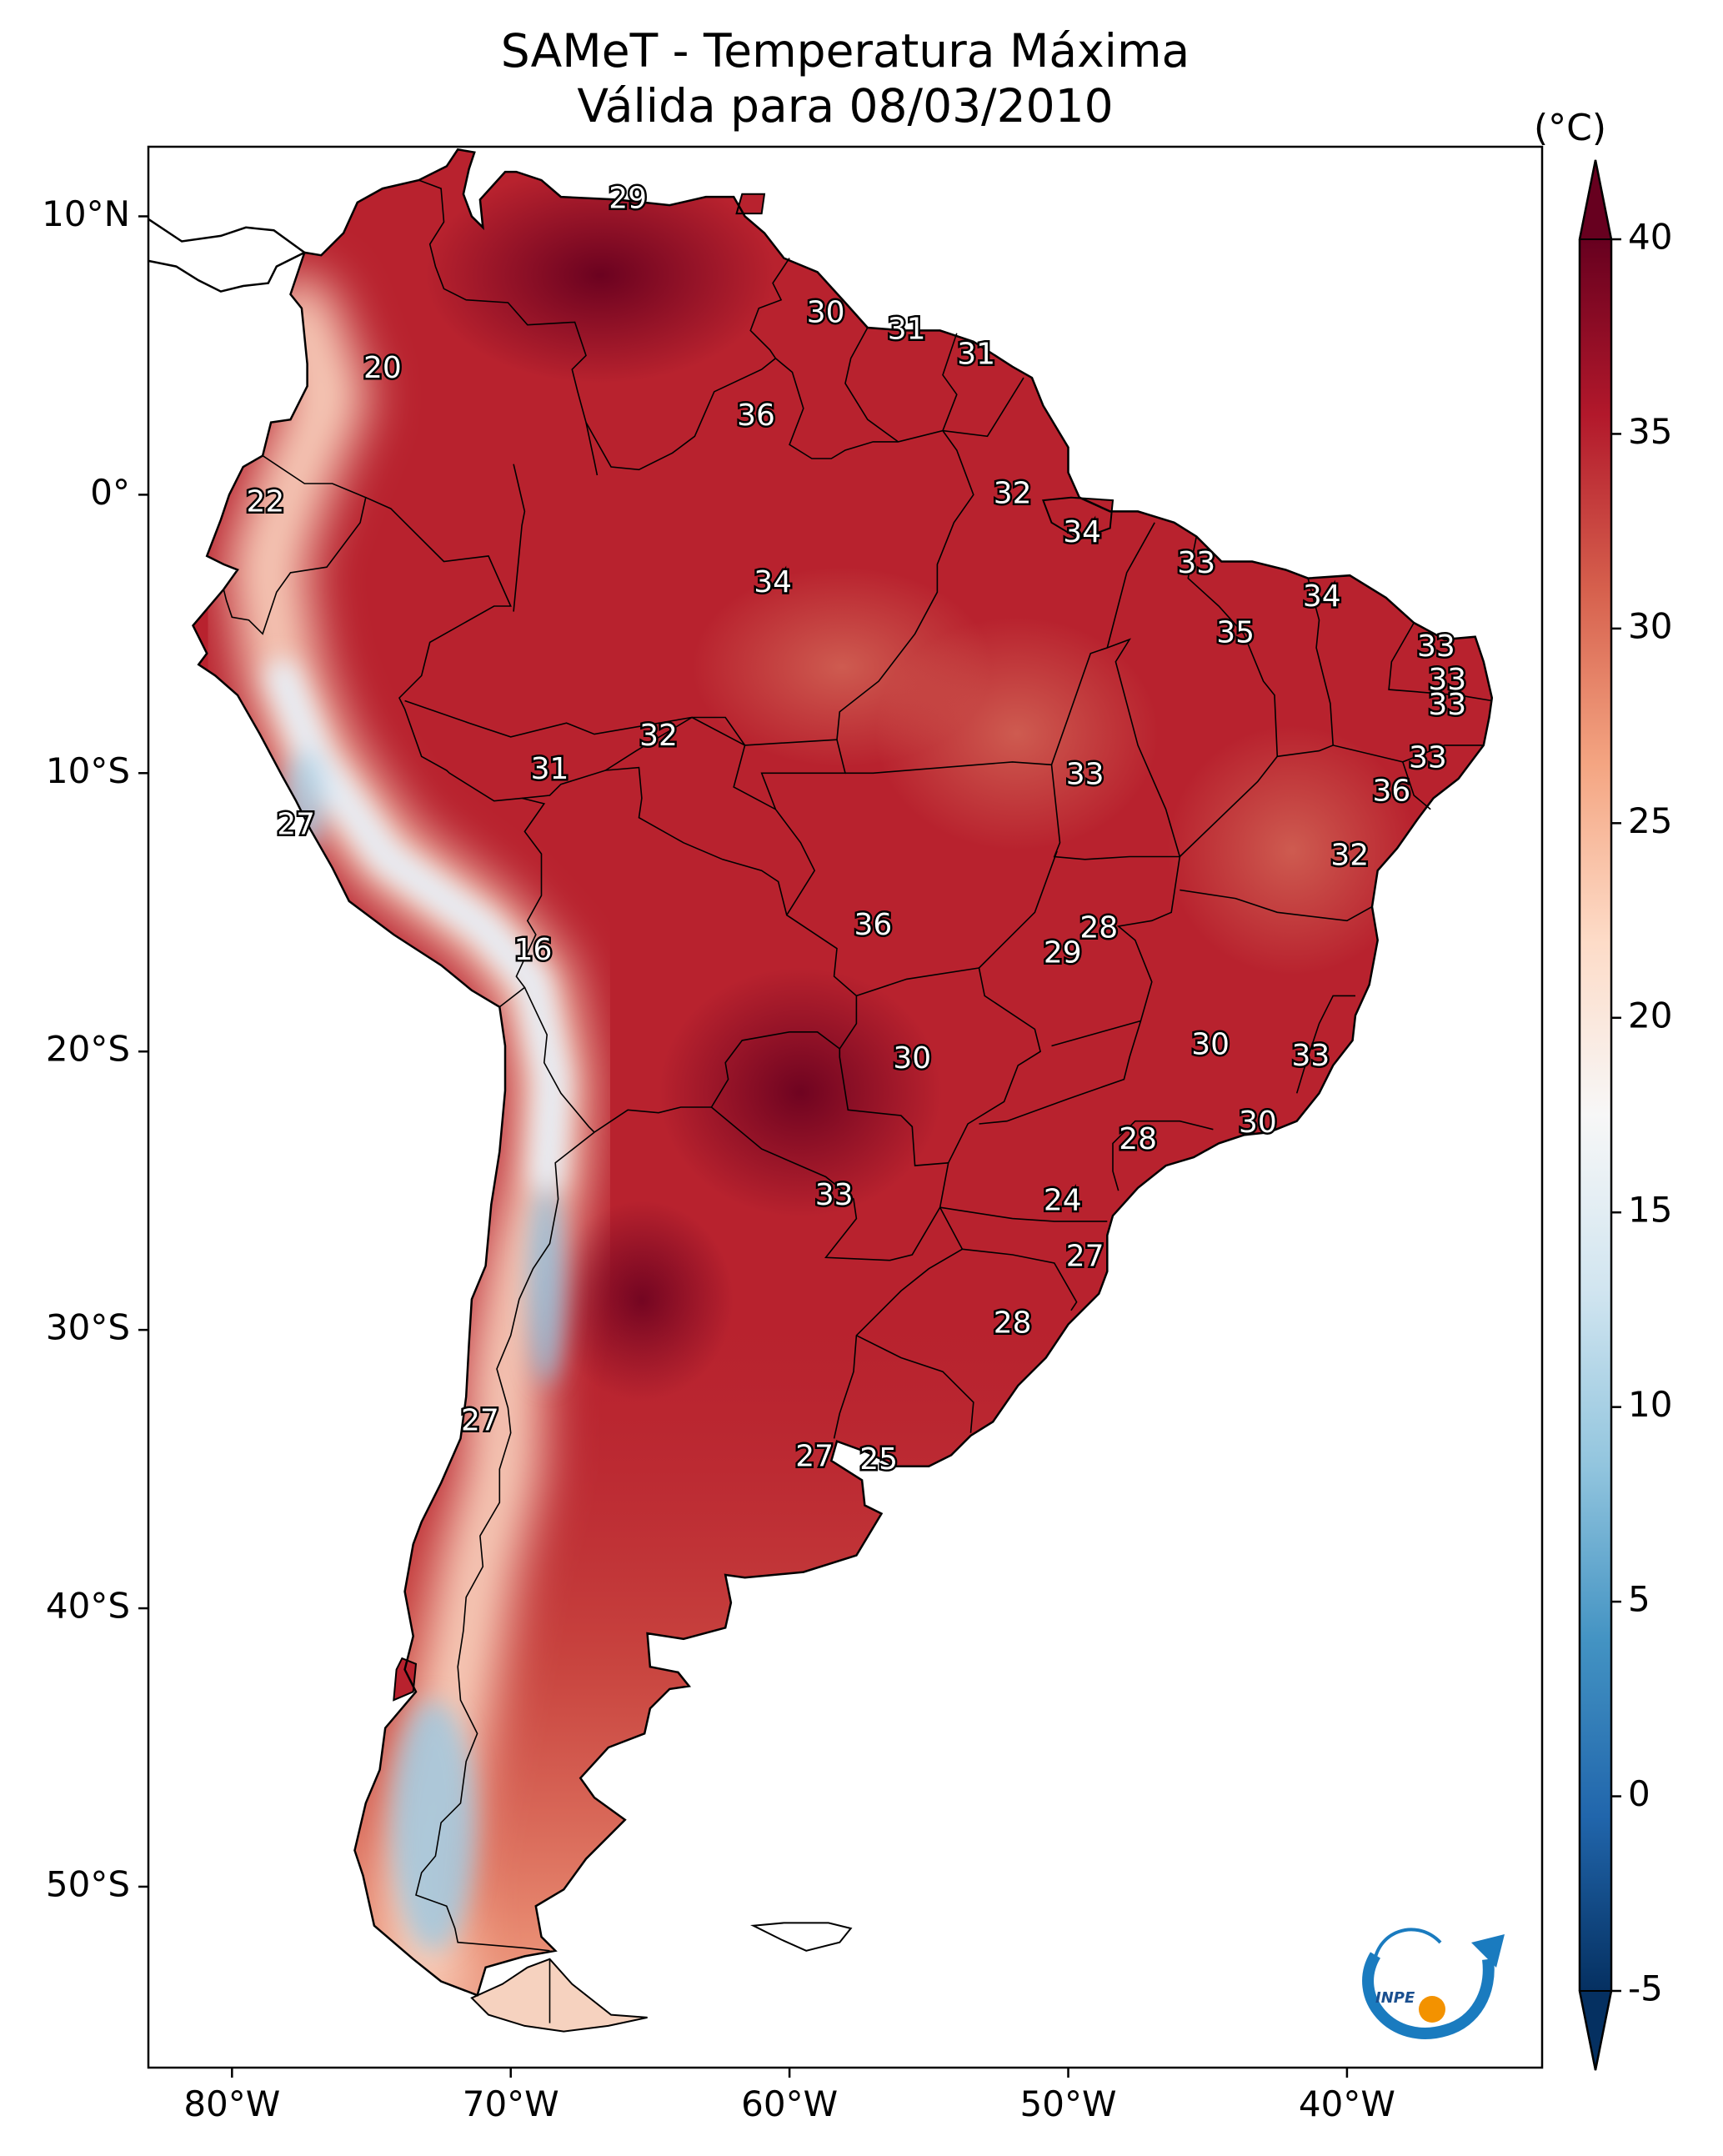 The image size is (1723, 2156). Describe the element at coordinates (1639, 1600) in the screenshot. I see `colorbar-tick-label: 5` at that location.